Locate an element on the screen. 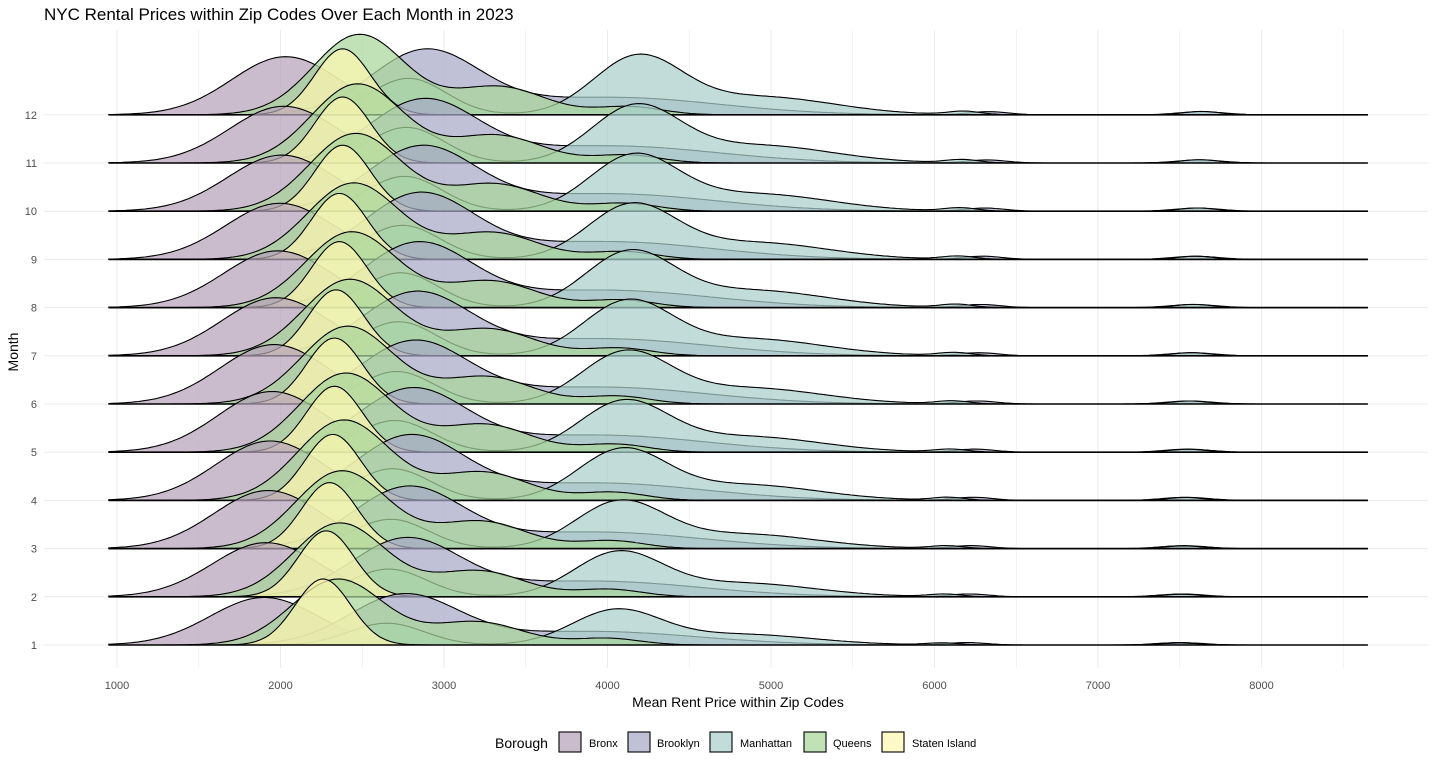  legend-label-bronx: Bronx is located at coordinates (603, 744).